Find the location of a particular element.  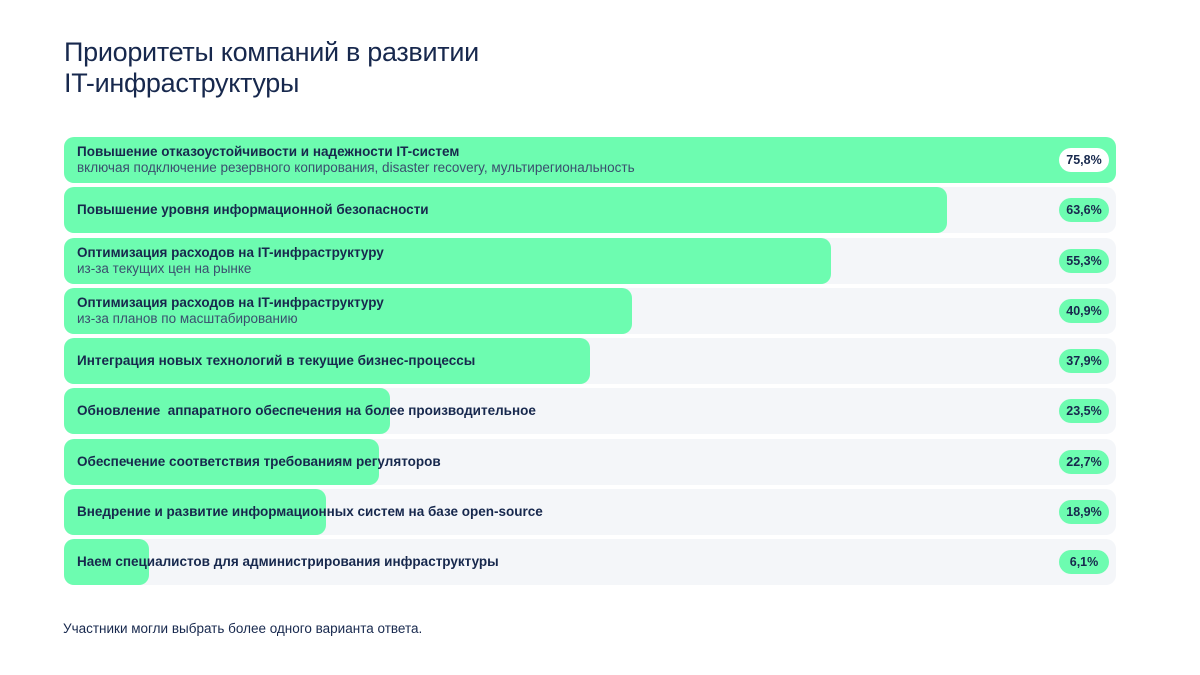

value-badge: 55,3% is located at coordinates (1084, 260).